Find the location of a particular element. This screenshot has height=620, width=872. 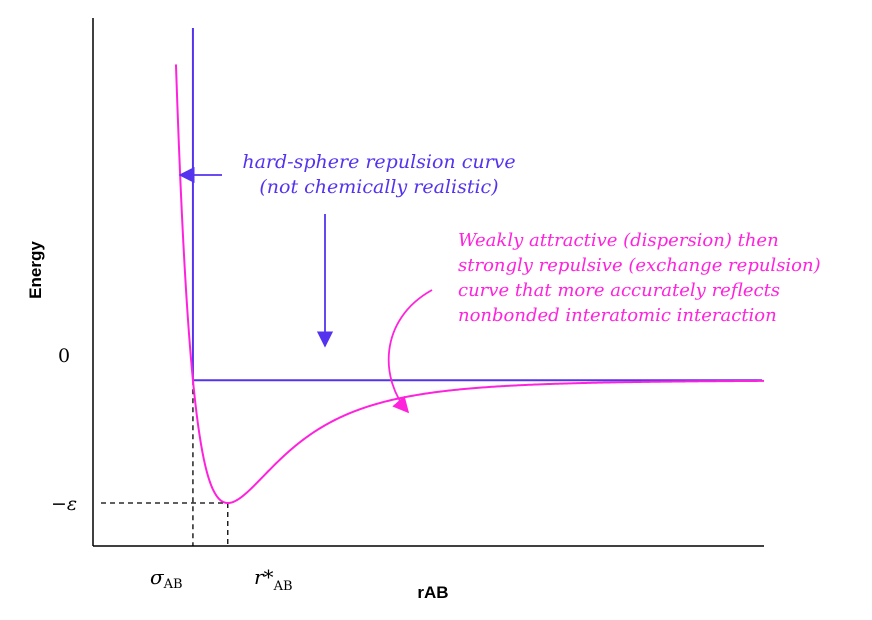

y-axis-label: Energy is located at coordinates (35, 270).